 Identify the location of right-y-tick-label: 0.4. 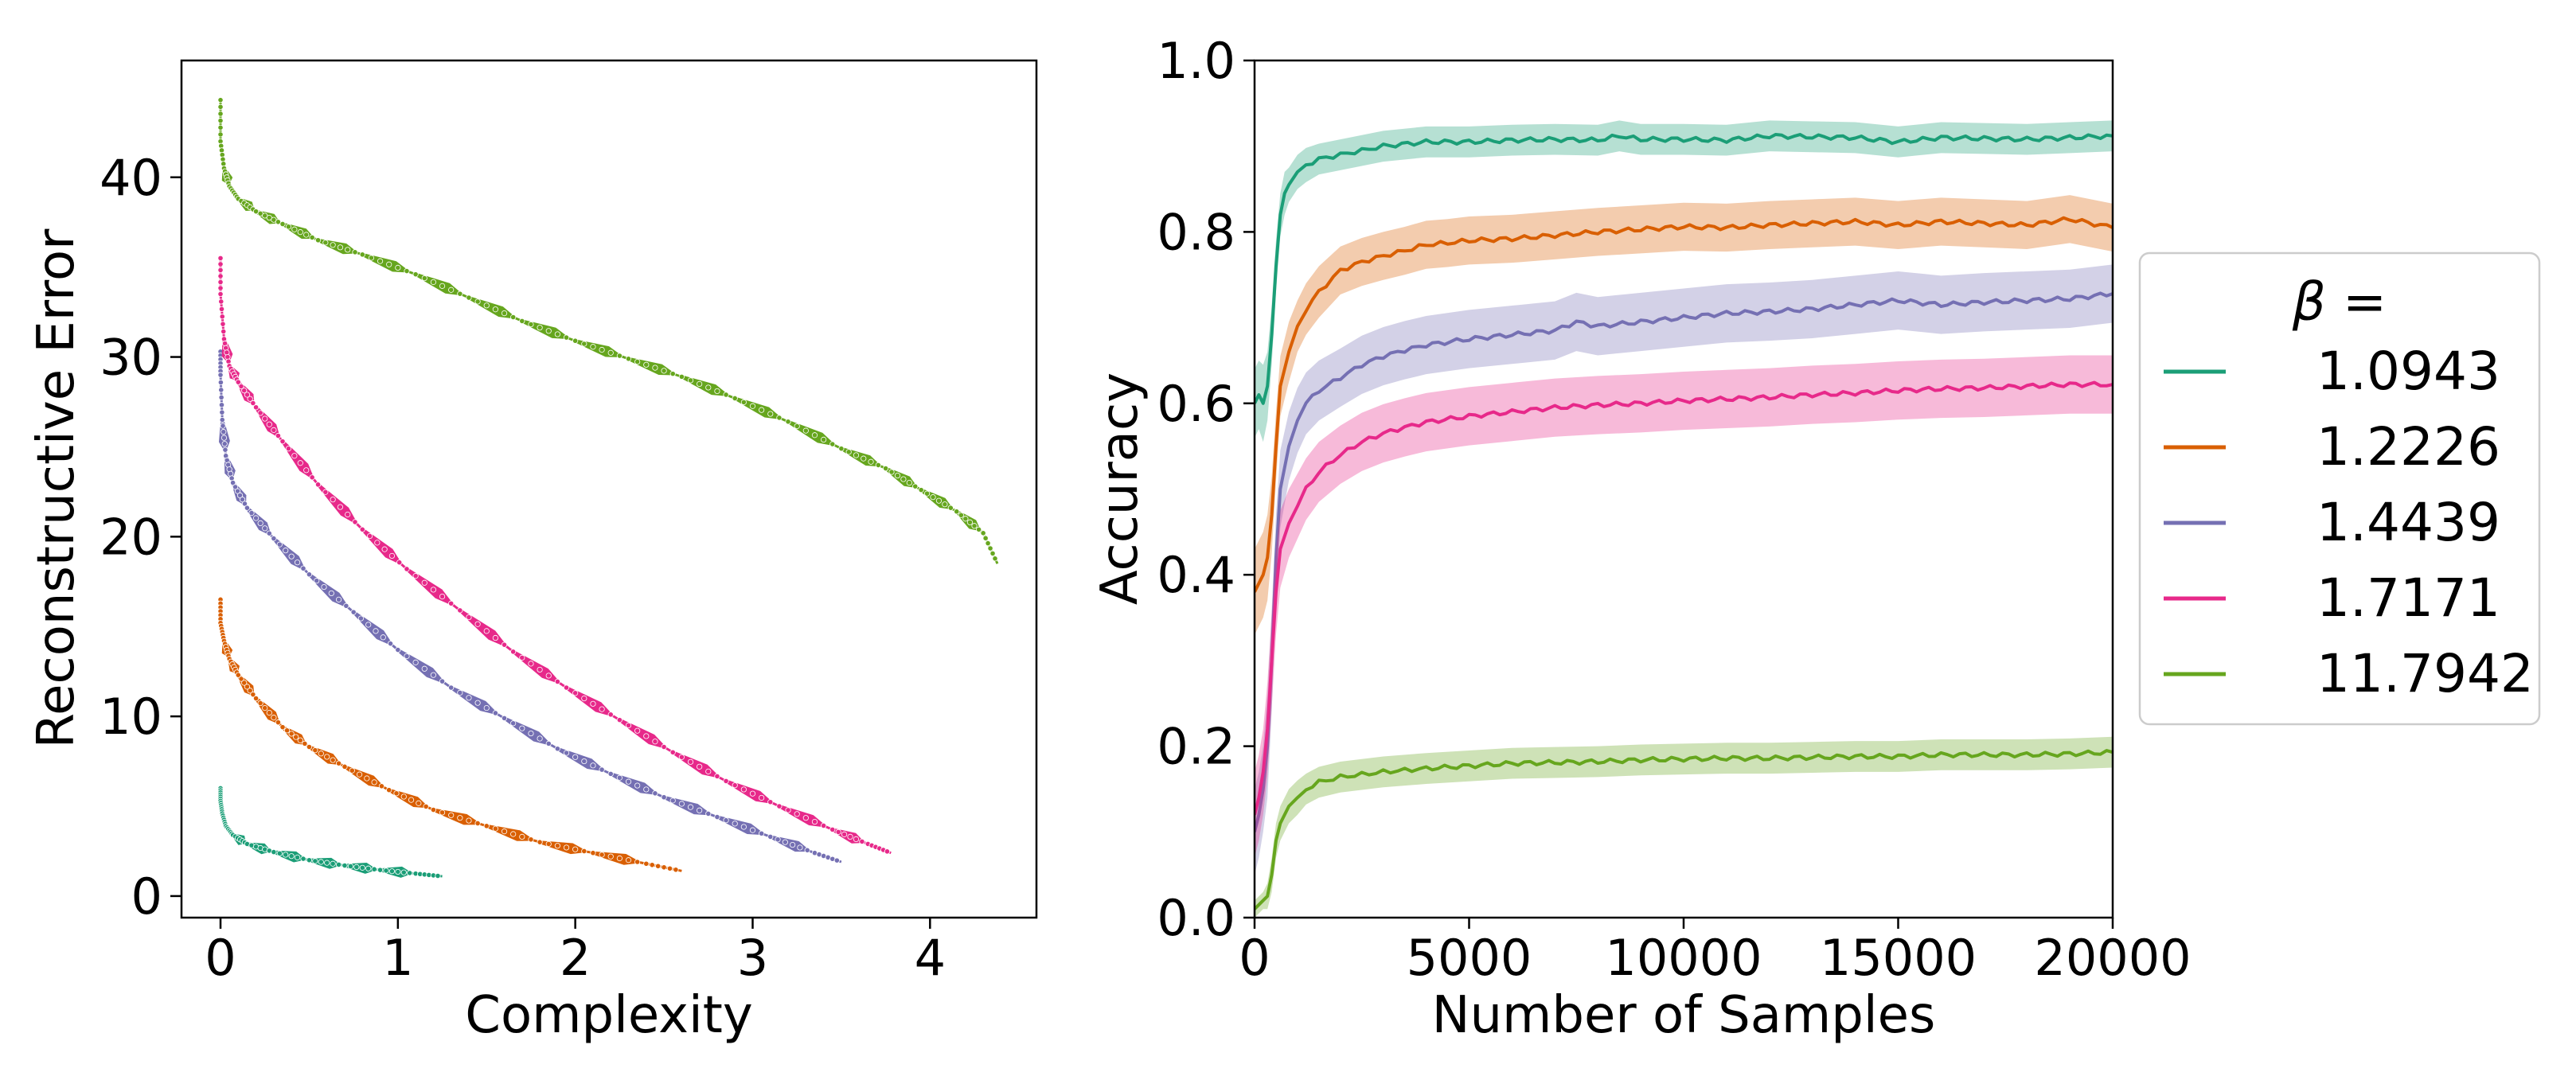
(1196, 575).